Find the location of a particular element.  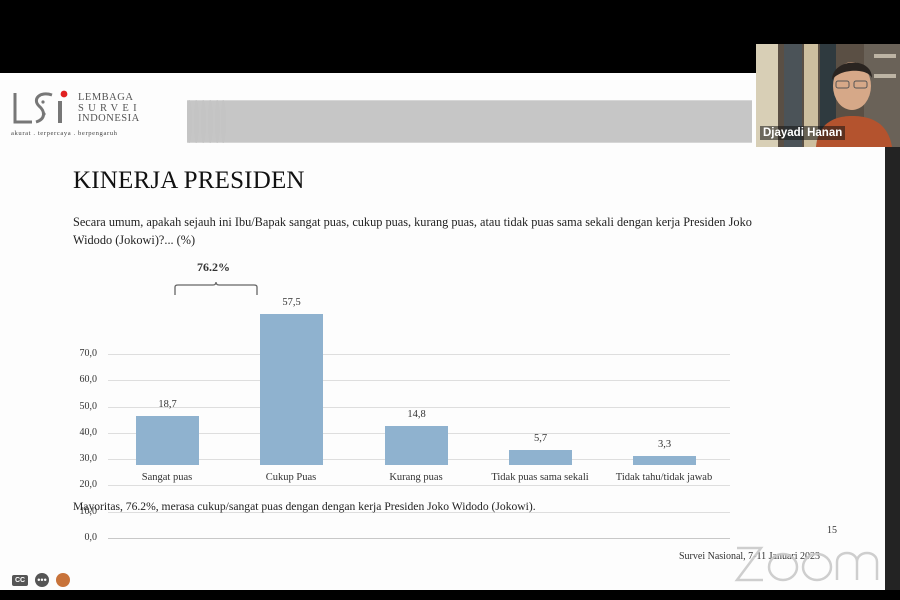

x-category-label: Cukup Puas is located at coordinates (291, 477).